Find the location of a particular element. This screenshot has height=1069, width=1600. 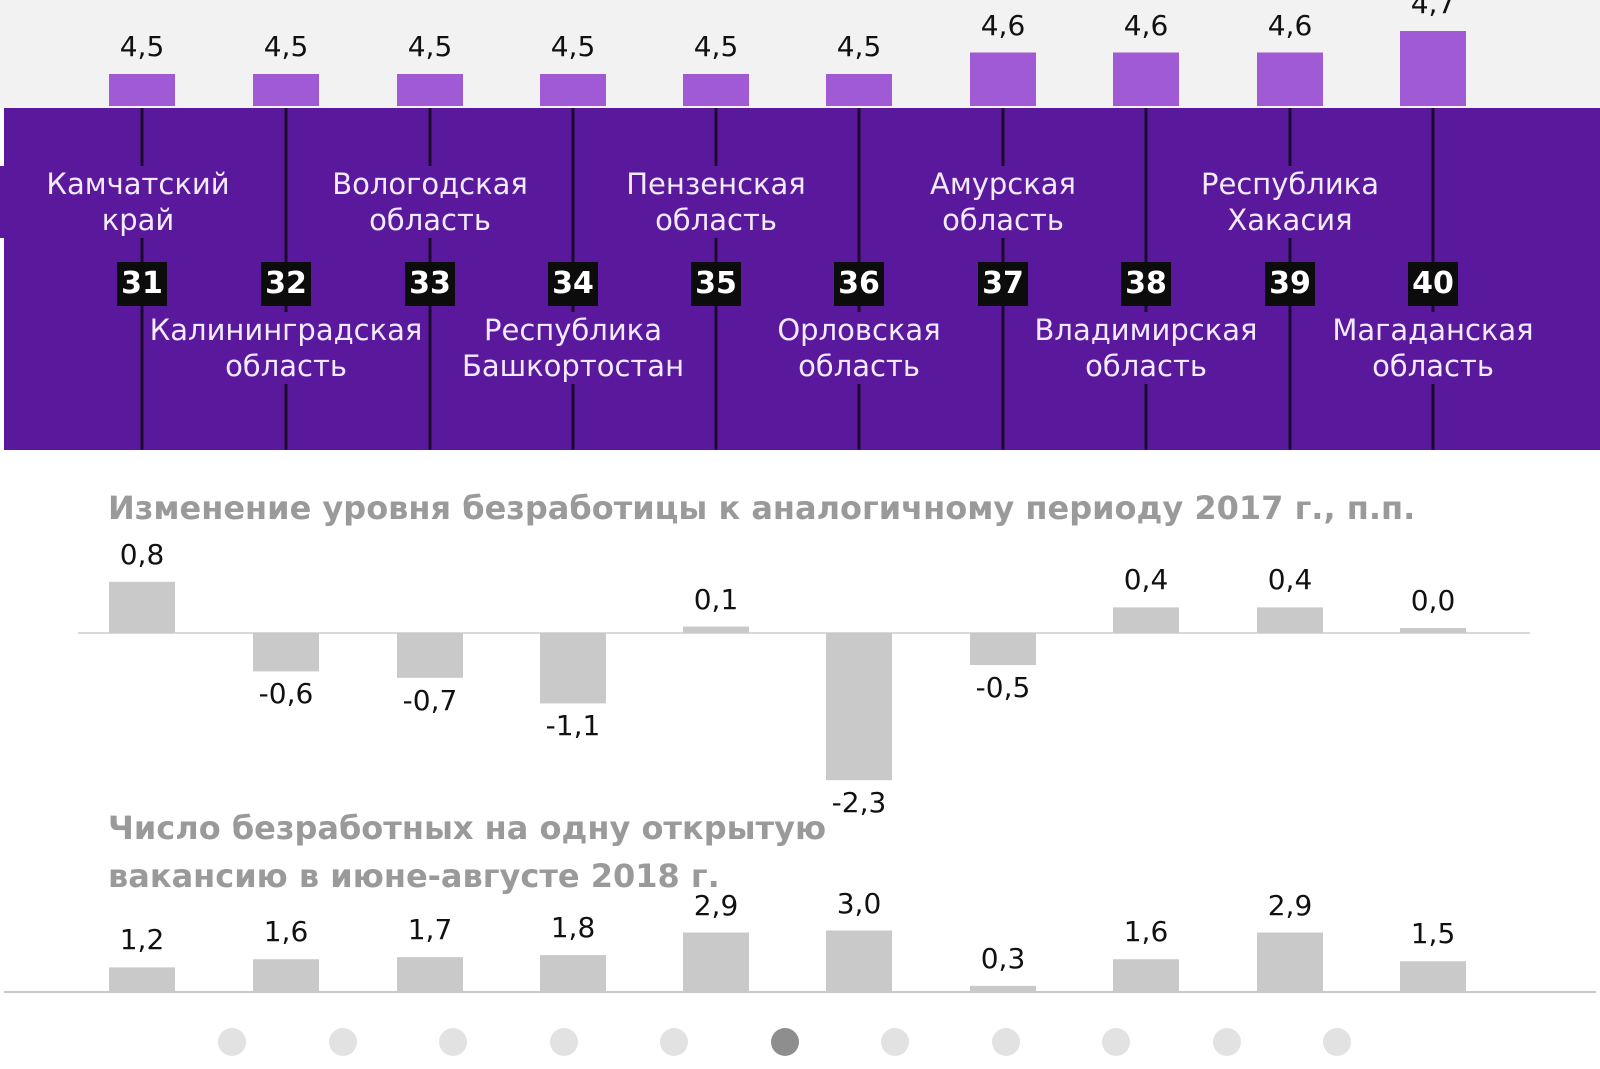

change-value-label: -1,1 is located at coordinates (573, 726).